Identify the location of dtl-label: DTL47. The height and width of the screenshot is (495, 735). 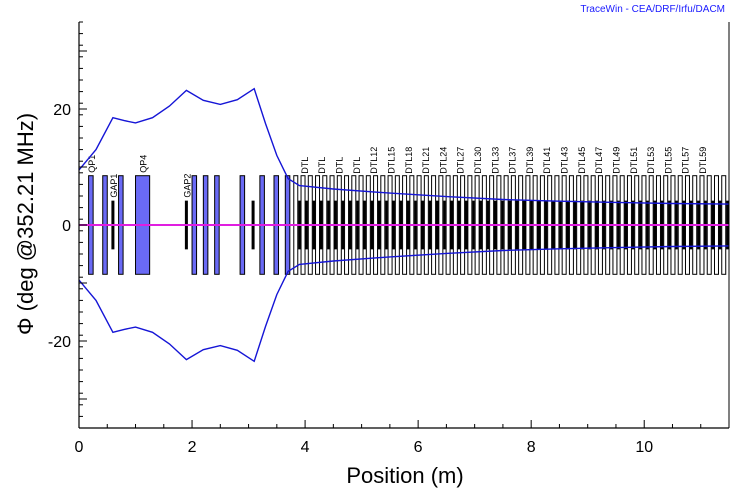
(599, 160).